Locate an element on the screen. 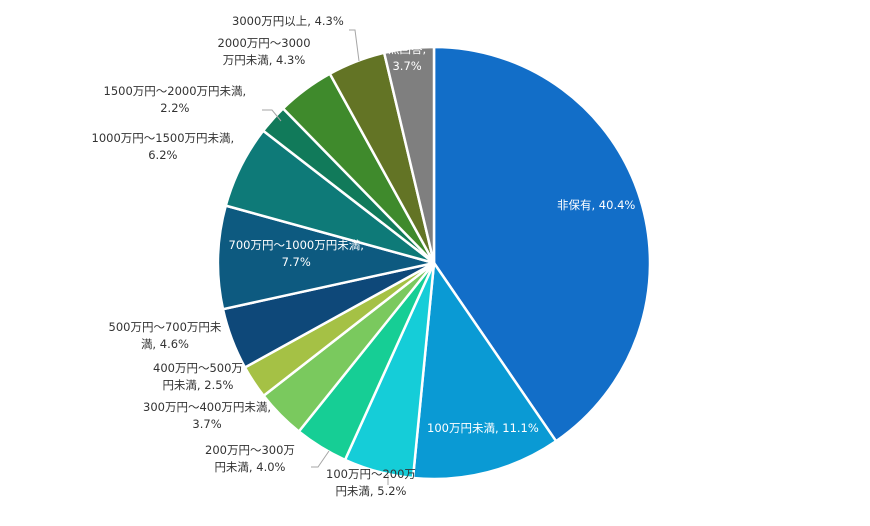 This screenshot has height=526, width=870. data-label-line: 400万円～500万 is located at coordinates (198, 368).